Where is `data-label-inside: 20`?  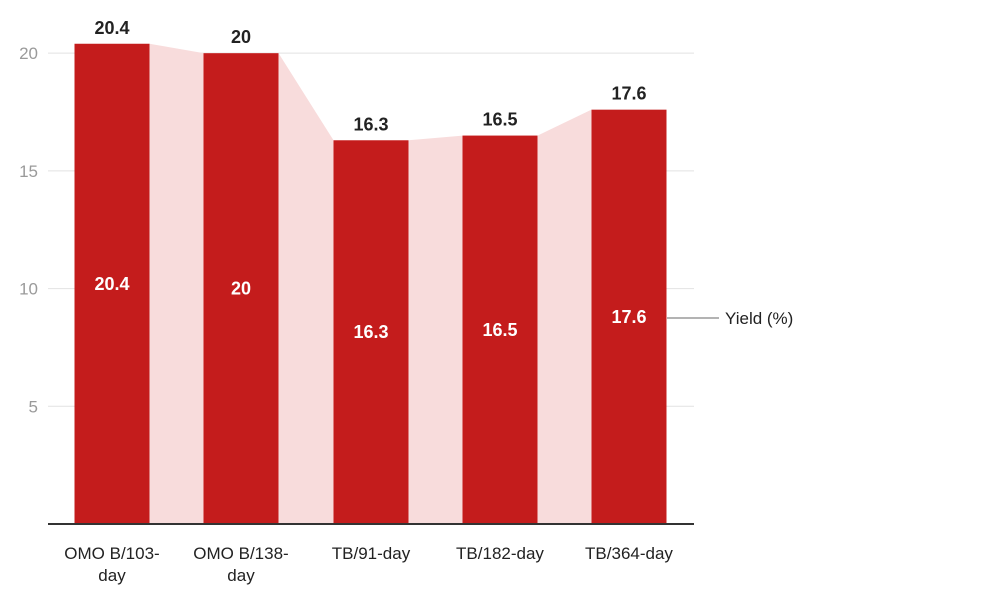 data-label-inside: 20 is located at coordinates (241, 289).